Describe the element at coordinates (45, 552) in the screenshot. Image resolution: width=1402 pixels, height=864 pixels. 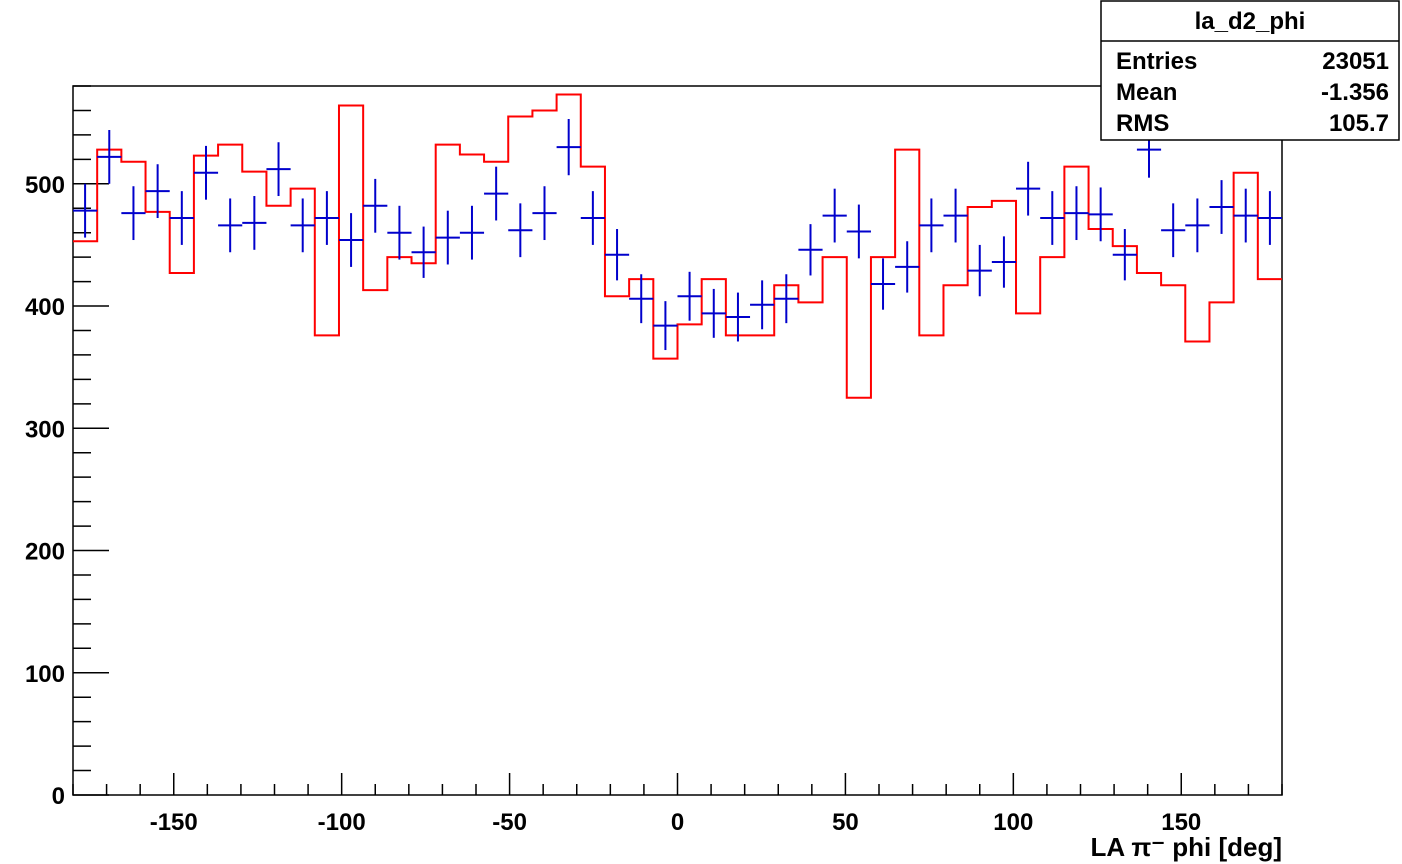
I see `y-tick-label: 200` at that location.